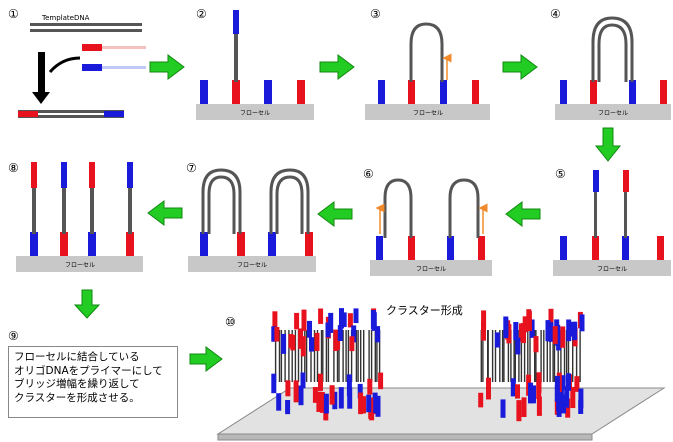  What do you see at coordinates (428, 113) in the screenshot?
I see `flowcell-label-3: フローセル` at bounding box center [428, 113].